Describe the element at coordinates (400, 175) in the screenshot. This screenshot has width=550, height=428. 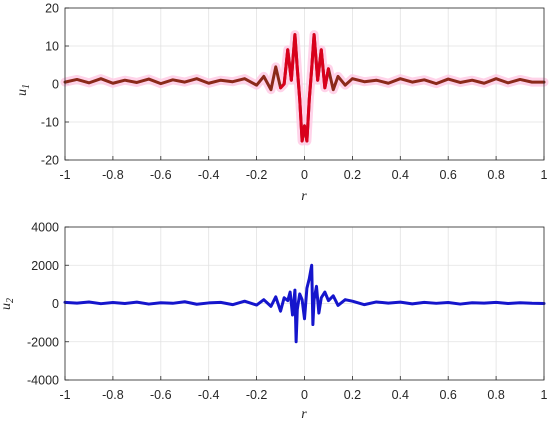
I see `plot-u1-xtick-label-7: 0.4` at that location.